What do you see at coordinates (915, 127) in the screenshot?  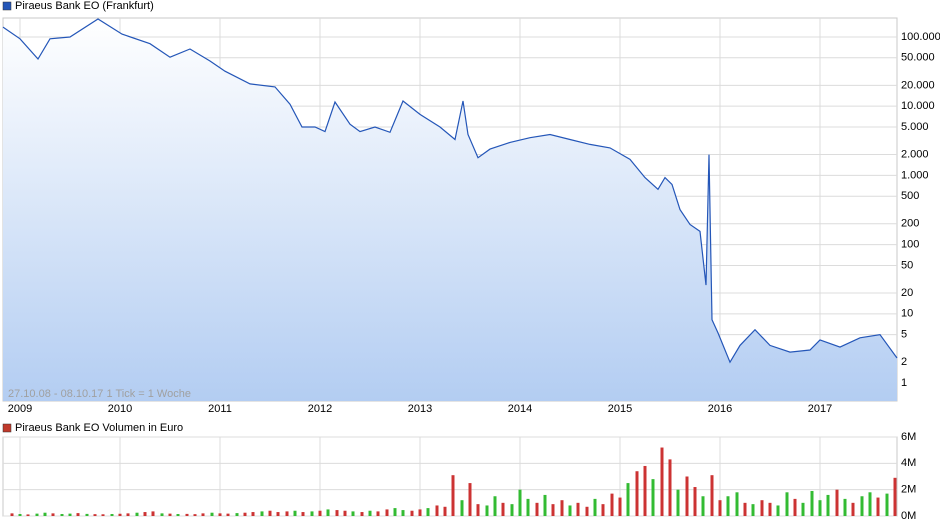 I see `y-tick-label: 5.000` at bounding box center [915, 127].